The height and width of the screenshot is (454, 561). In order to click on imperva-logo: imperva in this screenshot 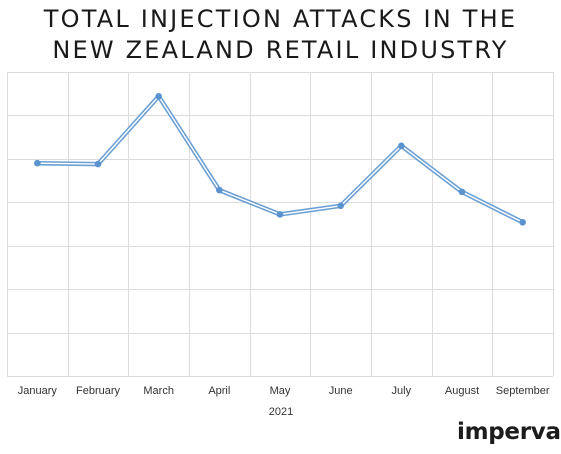, I will do `click(509, 432)`.